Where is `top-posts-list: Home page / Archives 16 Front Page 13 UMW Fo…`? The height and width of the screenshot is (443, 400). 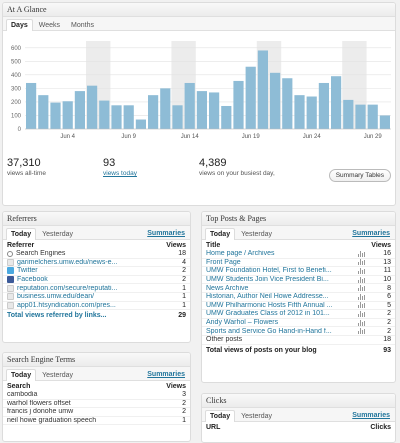 top-posts-list: Home page / Archives 16 Front Page 13 UMW Fo… is located at coordinates (298, 293).